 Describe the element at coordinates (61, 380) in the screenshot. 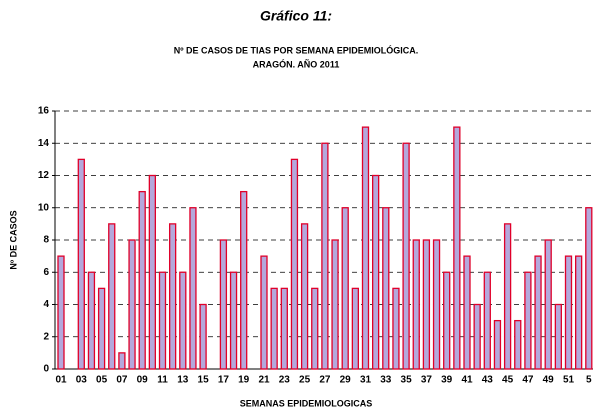

I see `x-tick-label: 01` at that location.